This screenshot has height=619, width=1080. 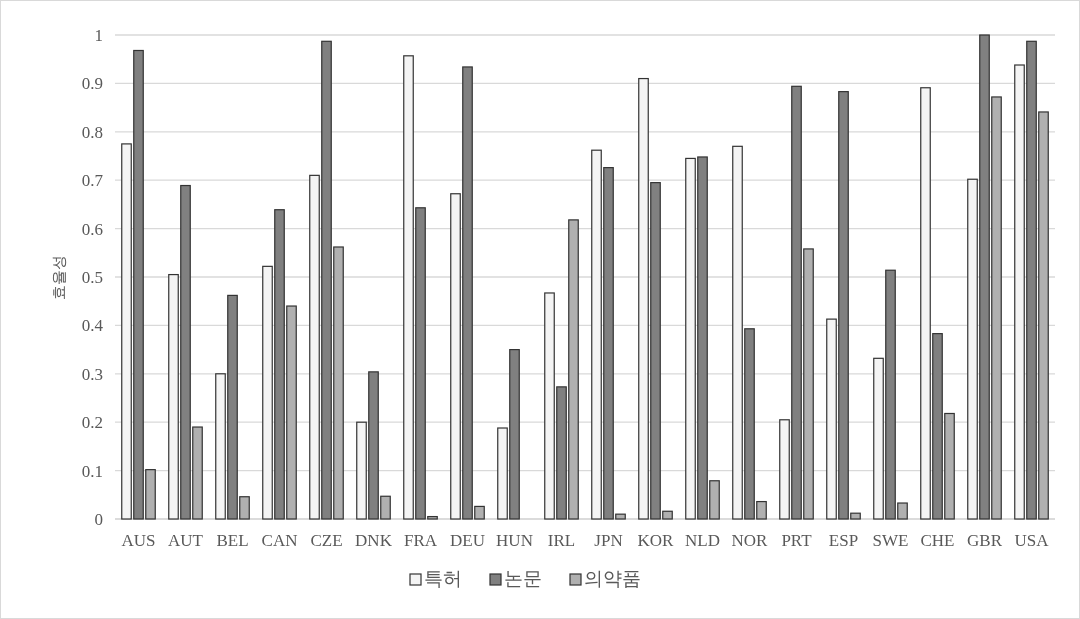 What do you see at coordinates (702, 540) in the screenshot?
I see `x-tick-label: NLD` at bounding box center [702, 540].